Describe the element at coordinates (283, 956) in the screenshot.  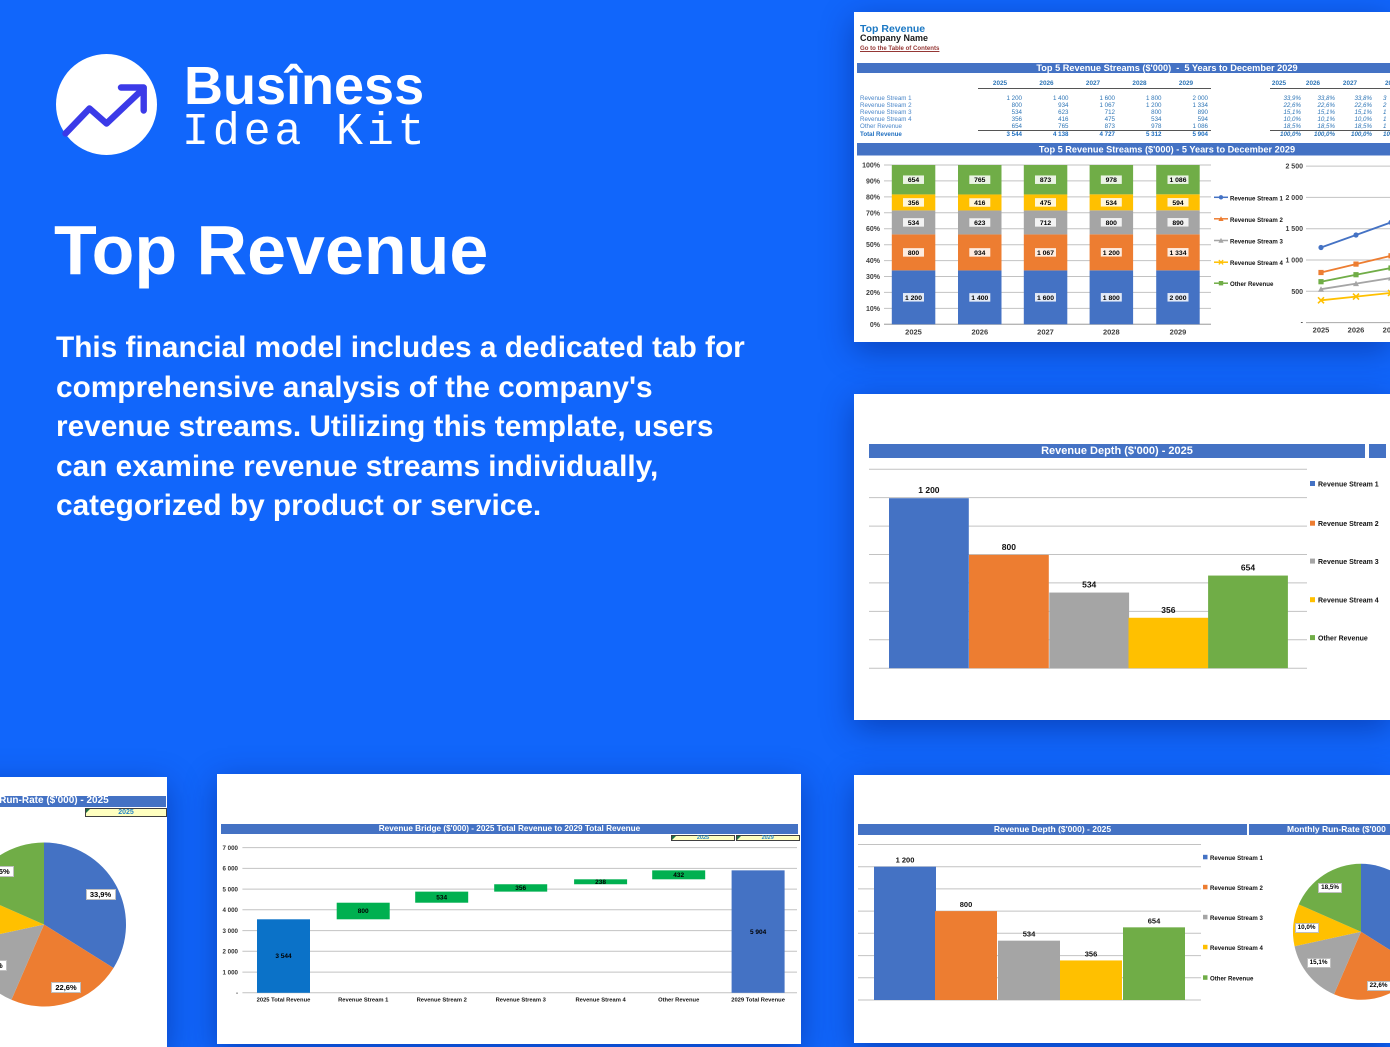
I see `svg-text: 3 544` at that location.